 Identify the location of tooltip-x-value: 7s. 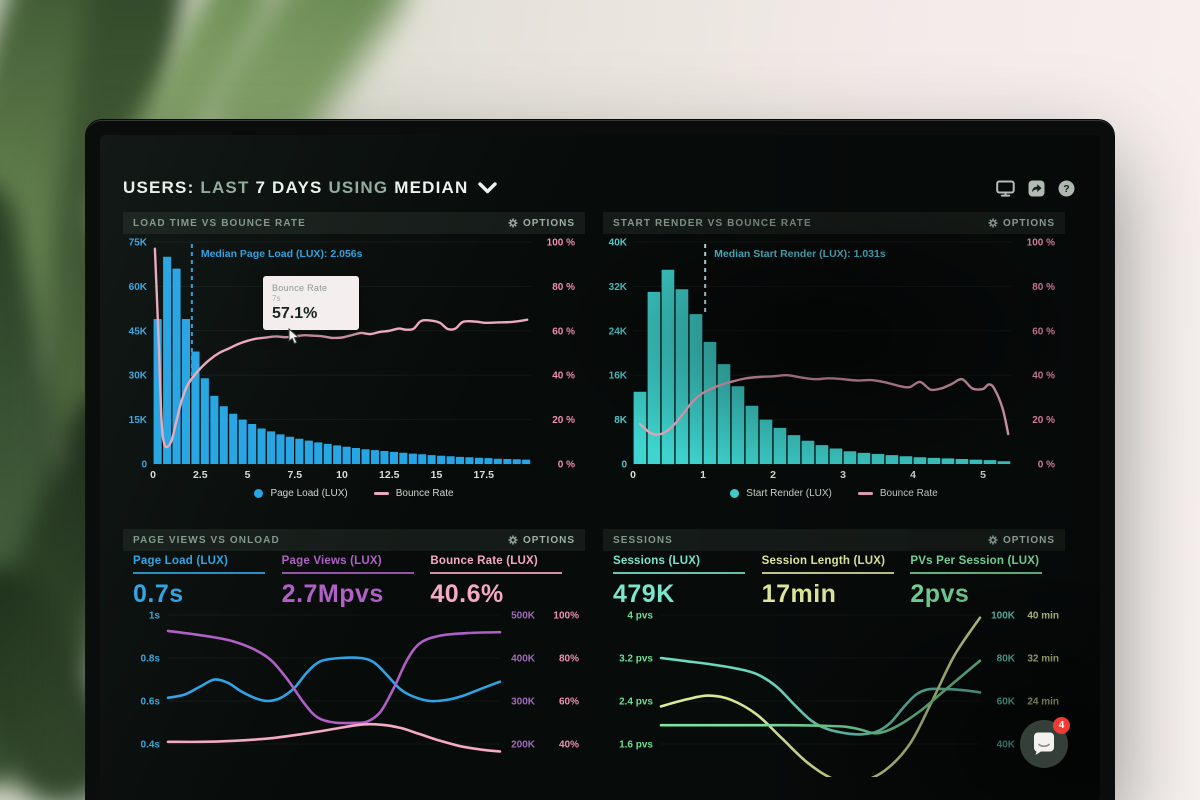
(276, 298).